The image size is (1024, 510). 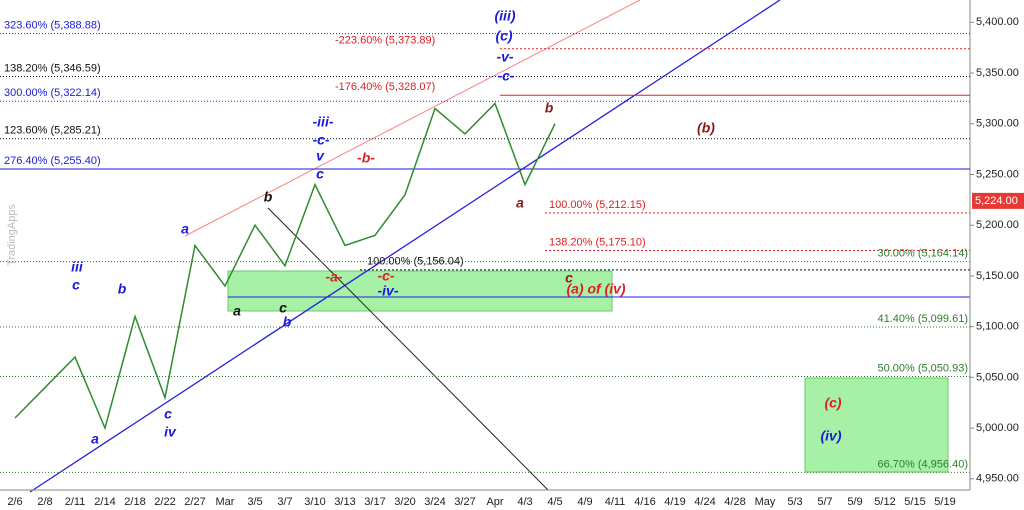 I want to click on x-tick-label: 3/5, so click(x=254, y=502).